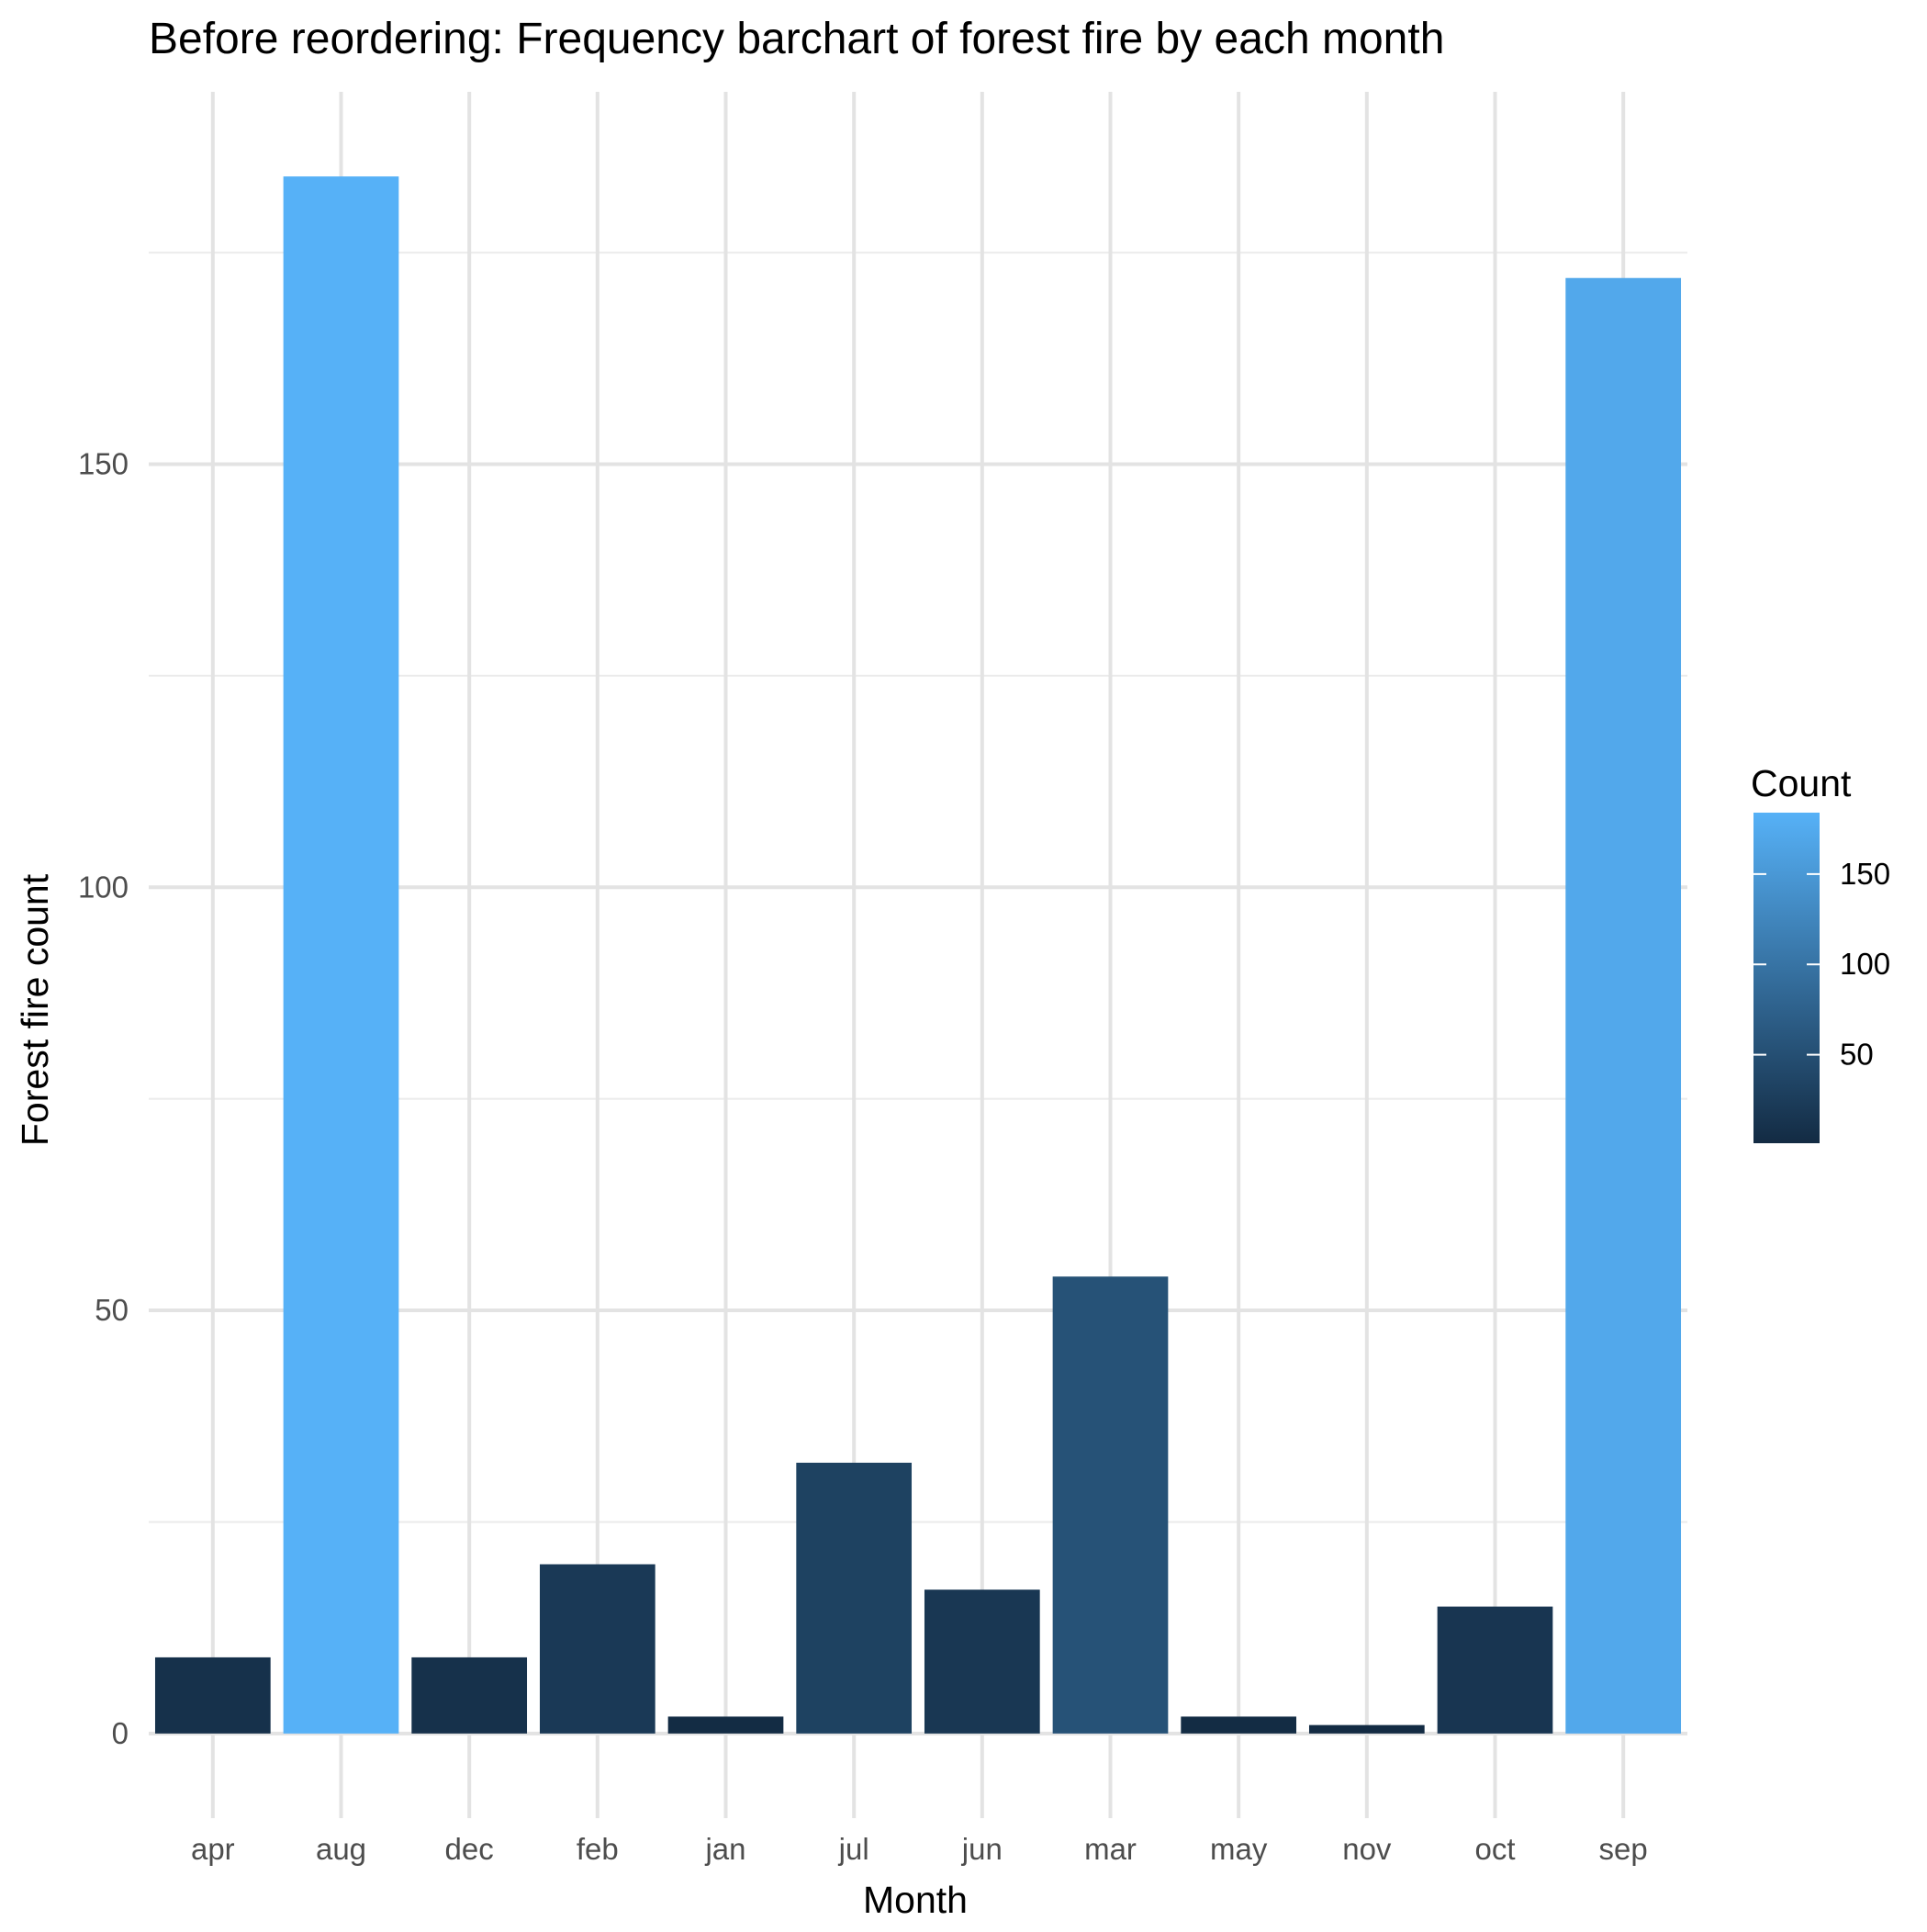 The image size is (1927, 1932). Describe the element at coordinates (341, 1849) in the screenshot. I see `x-tick-label: aug` at that location.